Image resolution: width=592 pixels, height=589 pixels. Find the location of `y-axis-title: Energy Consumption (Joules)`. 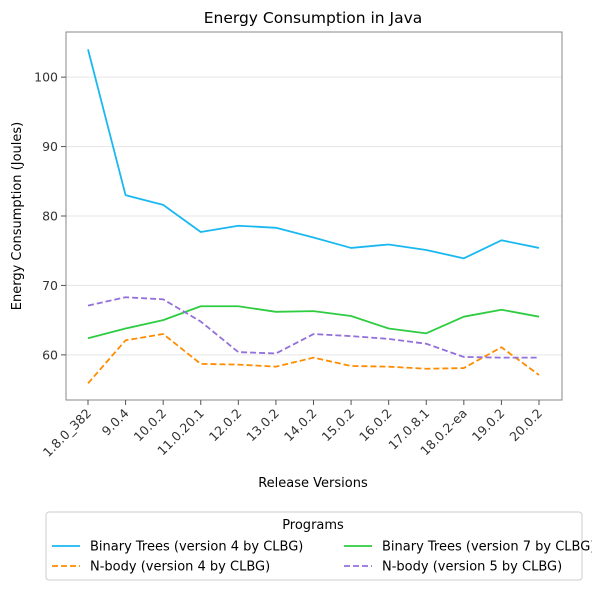

y-axis-title: Energy Consumption (Joules) is located at coordinates (17, 216).